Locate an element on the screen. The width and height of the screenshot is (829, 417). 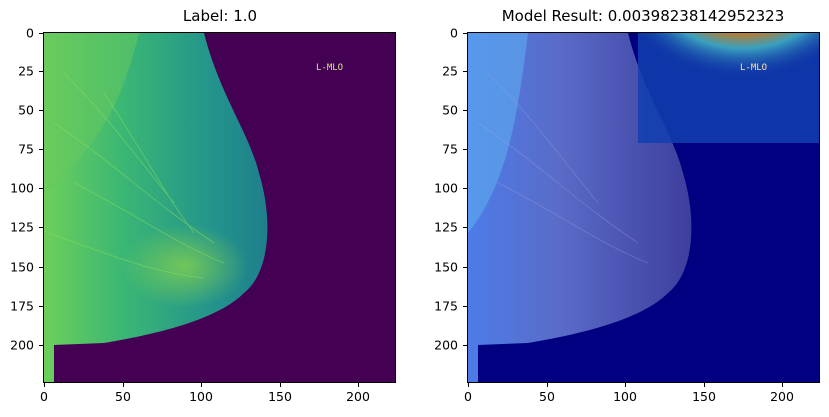
right-panel-title: Model Result: 0.00398238142952323 is located at coordinates (643, 16).